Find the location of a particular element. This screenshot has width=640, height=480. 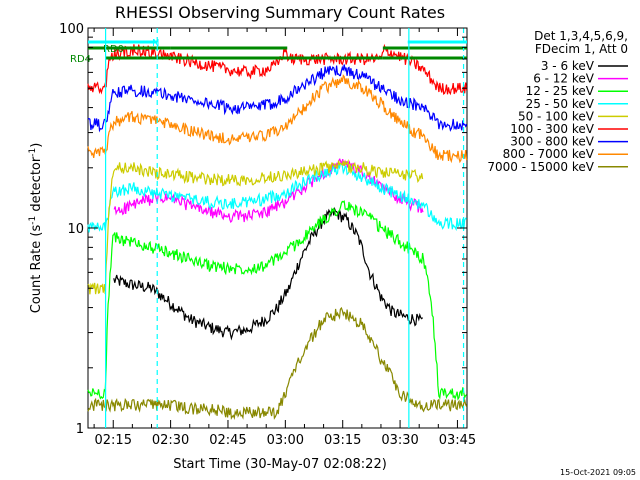

x-tick-label-1: 02:15 is located at coordinates (113, 440).